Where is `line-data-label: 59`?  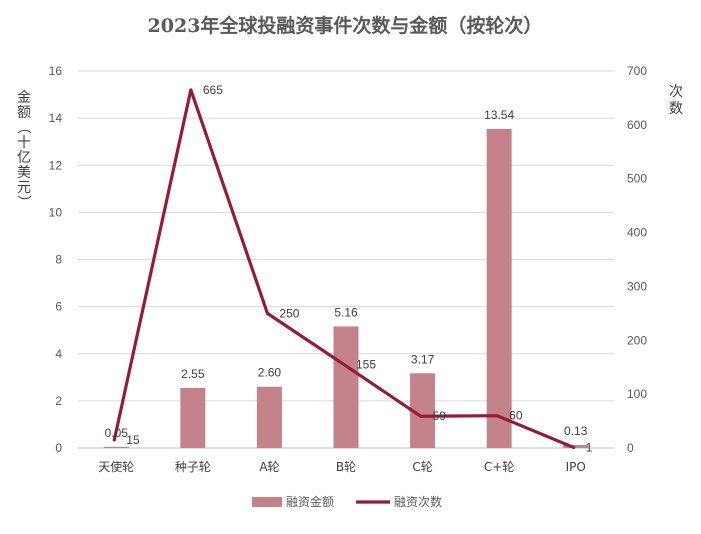 line-data-label: 59 is located at coordinates (440, 416).